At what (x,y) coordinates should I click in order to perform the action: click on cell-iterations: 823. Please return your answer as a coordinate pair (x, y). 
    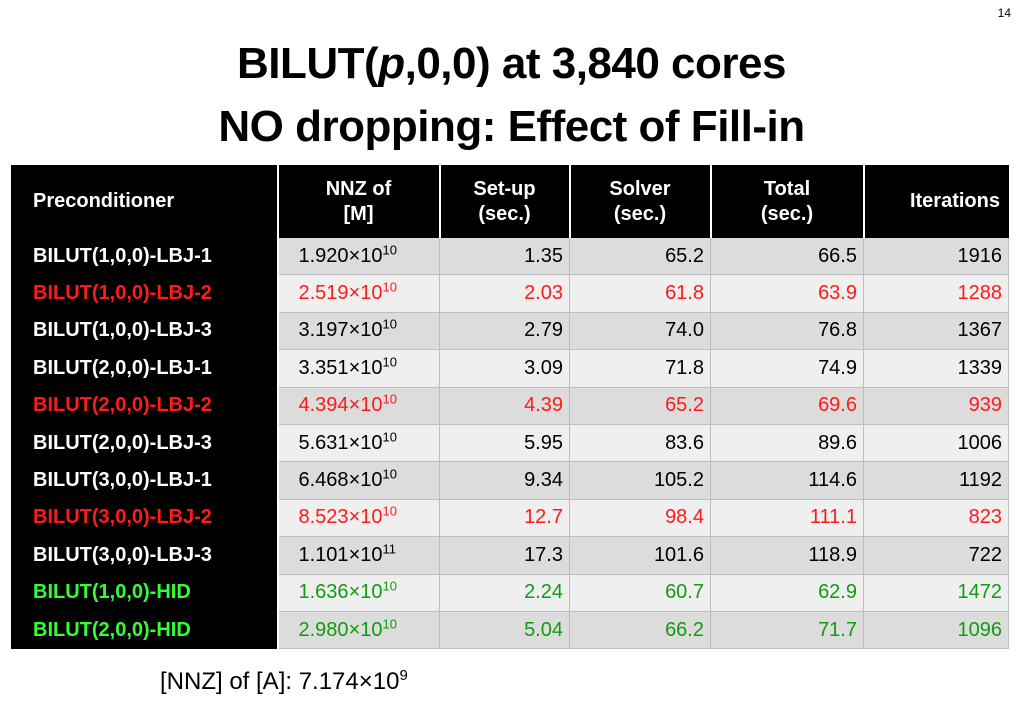
    Looking at the image, I should click on (936, 518).